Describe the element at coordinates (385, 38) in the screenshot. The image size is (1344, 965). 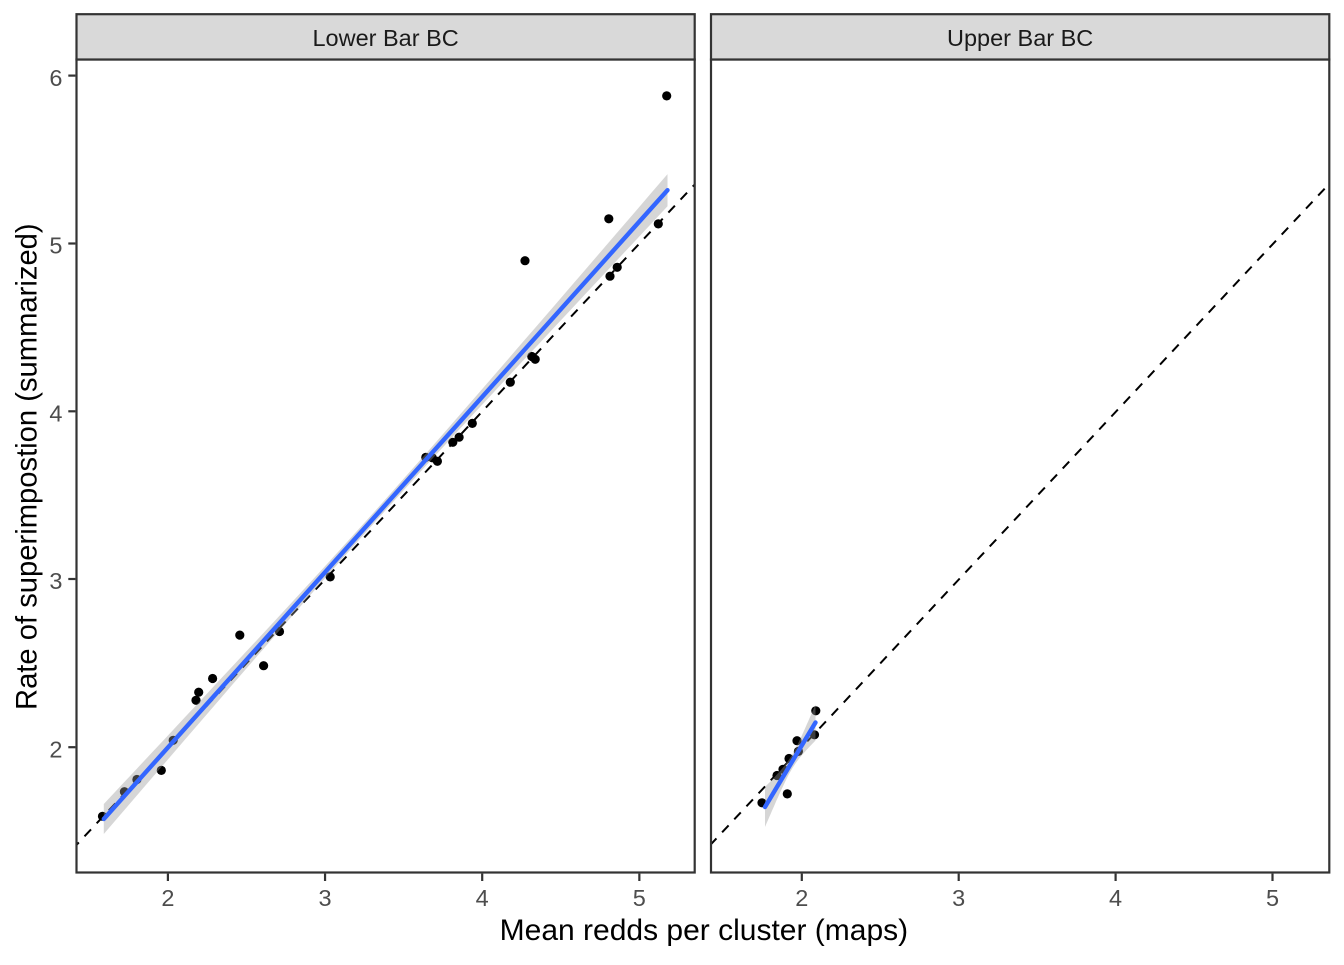
I see `svg-text: Lower Bar BC` at that location.